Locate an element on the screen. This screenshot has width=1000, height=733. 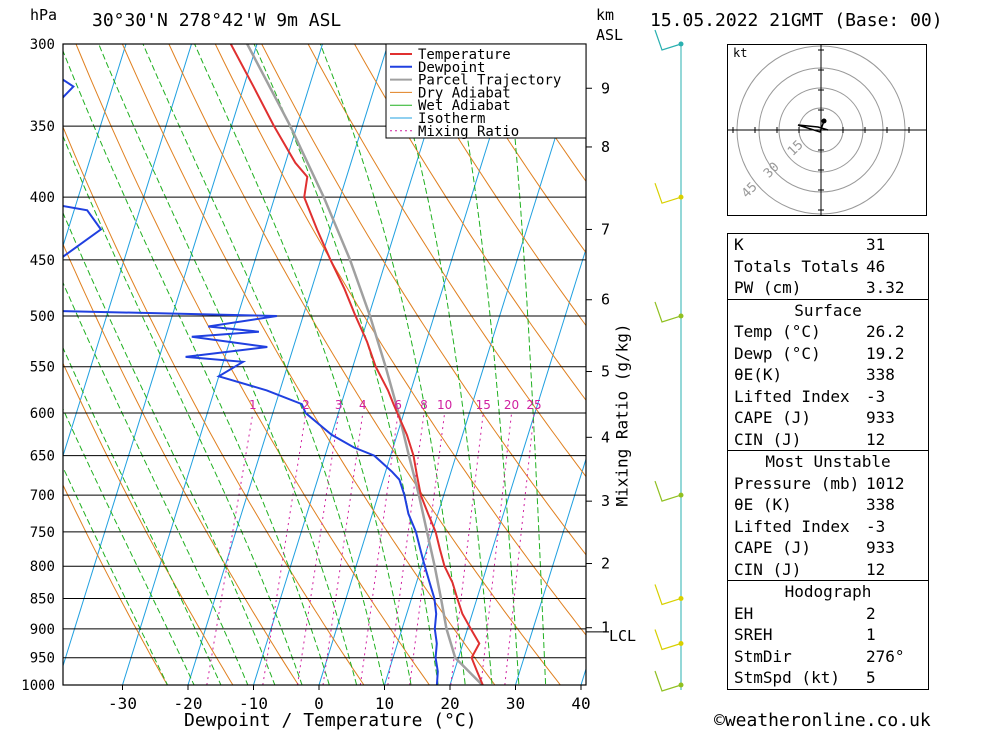
surface-dewp-row: Dewp (°C) 19.2 is located at coordinates (819, 353).